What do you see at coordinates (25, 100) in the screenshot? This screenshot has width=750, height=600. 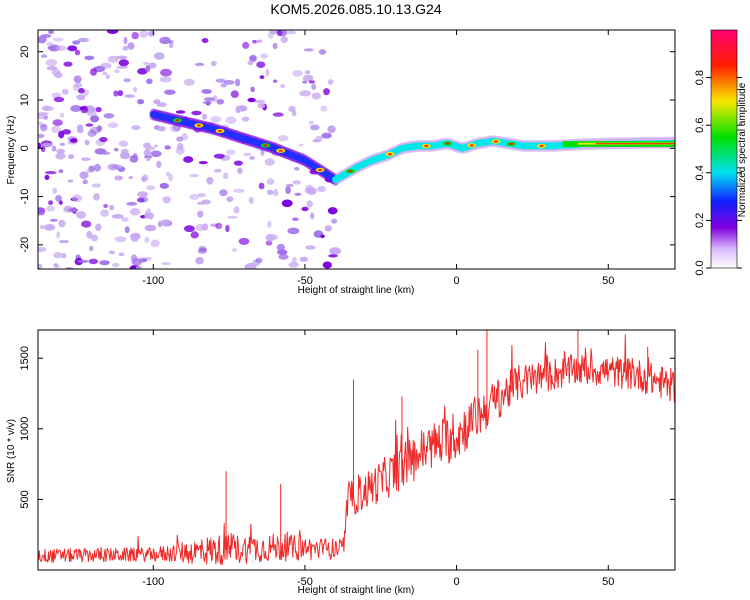 I see `y-tick-label: 10` at bounding box center [25, 100].